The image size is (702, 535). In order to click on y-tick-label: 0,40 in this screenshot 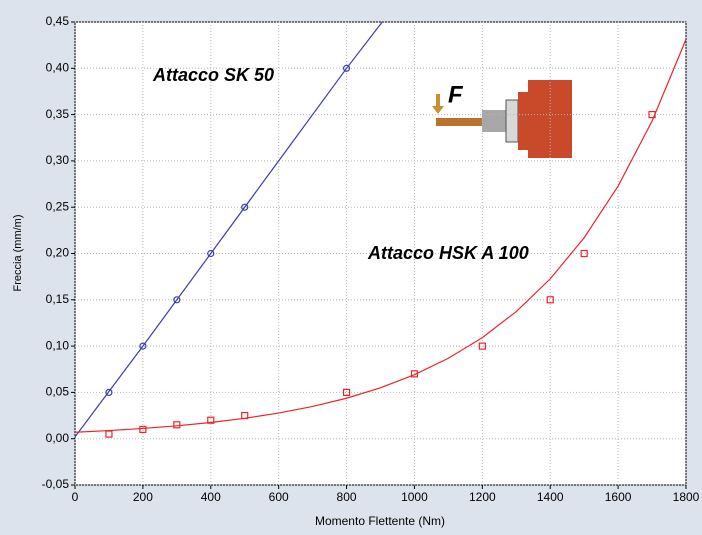, I will do `click(58, 67)`.